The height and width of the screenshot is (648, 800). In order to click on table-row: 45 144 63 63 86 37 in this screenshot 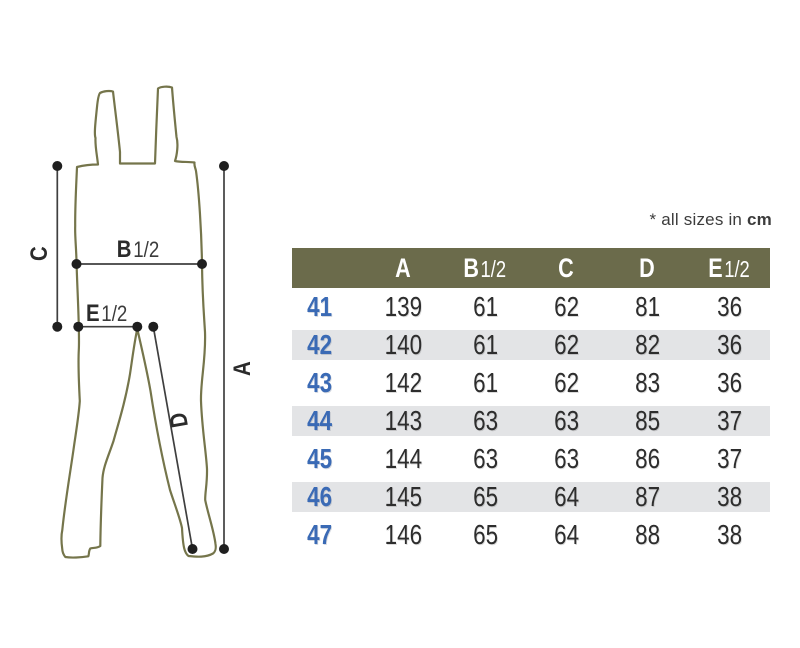, I will do `click(531, 459)`.